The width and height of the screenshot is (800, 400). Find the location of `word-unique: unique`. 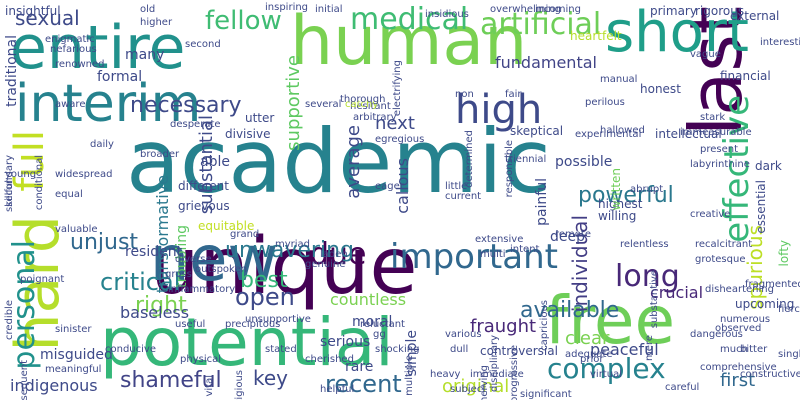

word-unique: unique is located at coordinates (284, 267).